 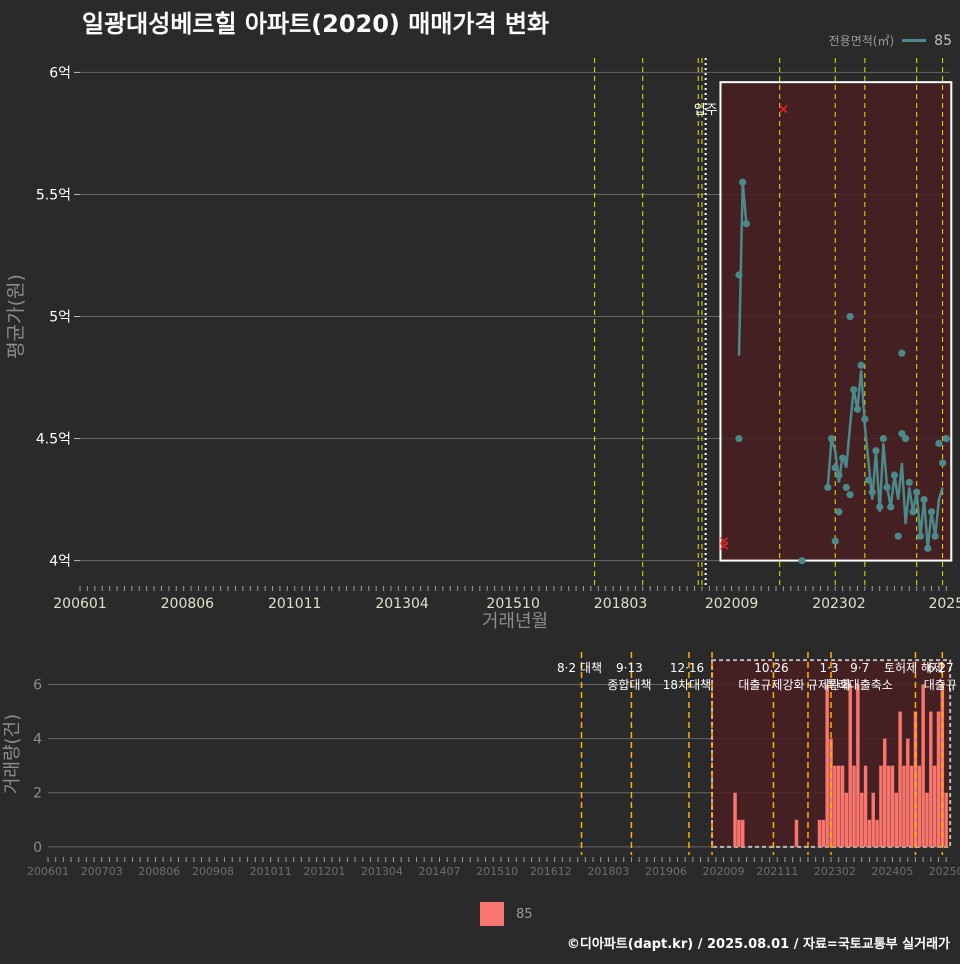 What do you see at coordinates (16, 316) in the screenshot?
I see `price-y-axis-label: 평균가(원)` at bounding box center [16, 316].